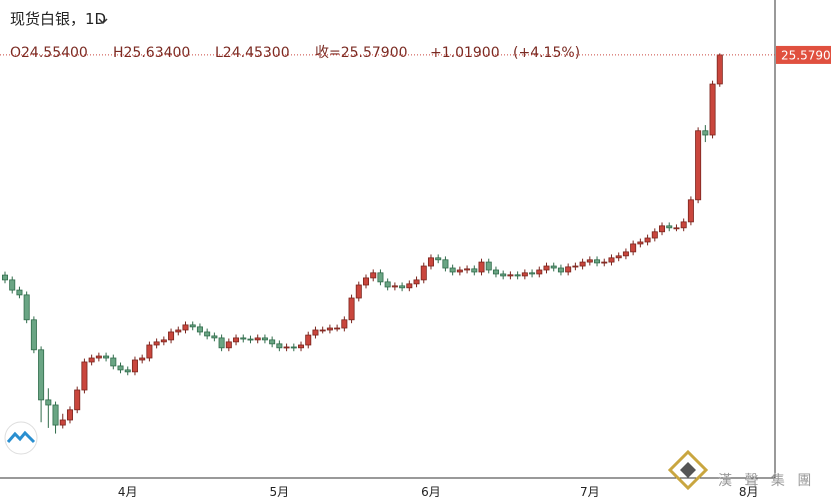 The width and height of the screenshot is (831, 500). I want to click on watermark-inner, so click(688, 470).